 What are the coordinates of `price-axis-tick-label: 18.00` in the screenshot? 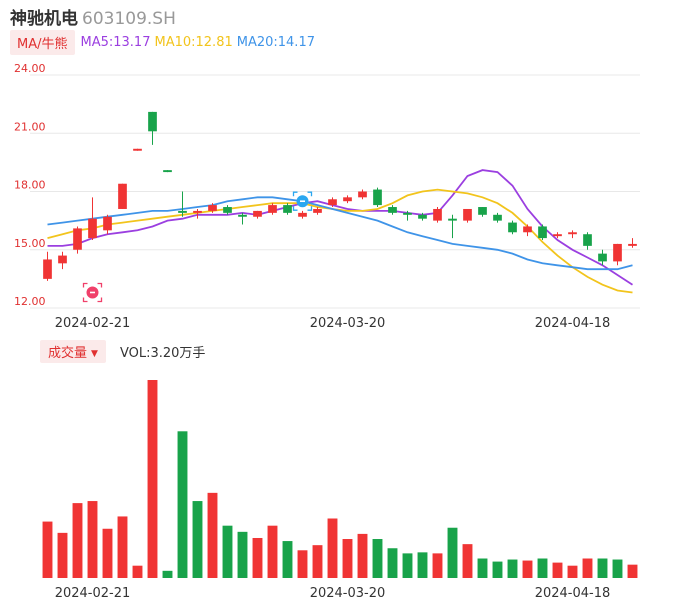 It's located at (30, 185).